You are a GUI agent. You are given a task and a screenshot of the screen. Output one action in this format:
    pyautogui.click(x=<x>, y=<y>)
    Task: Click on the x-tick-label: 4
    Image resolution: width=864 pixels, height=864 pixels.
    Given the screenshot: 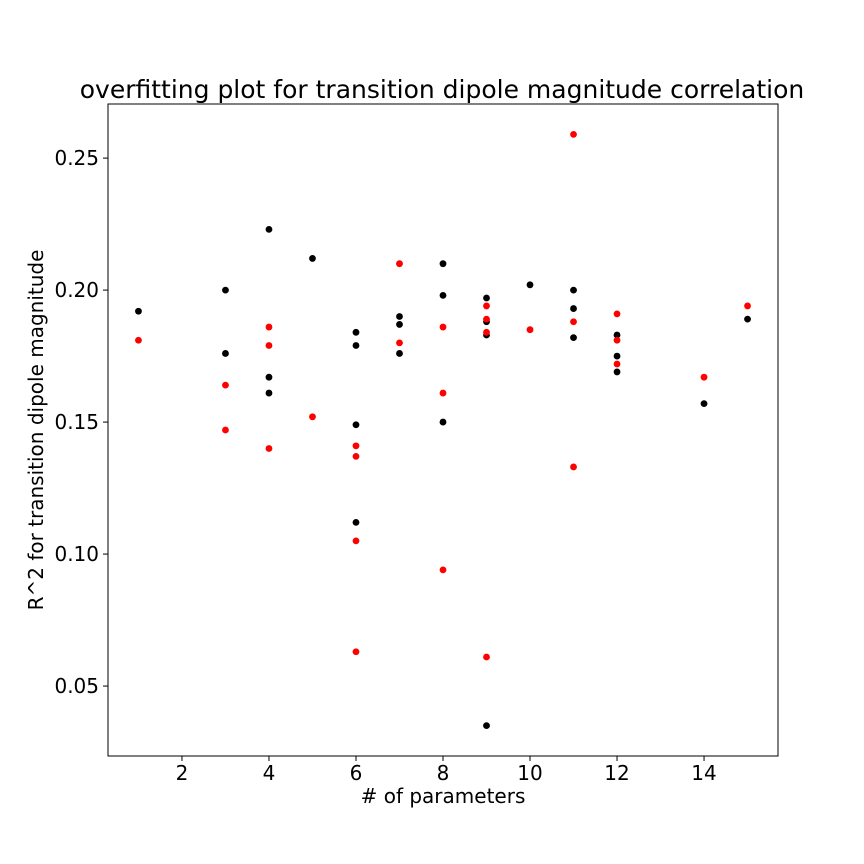 What is the action you would take?
    pyautogui.click(x=269, y=773)
    